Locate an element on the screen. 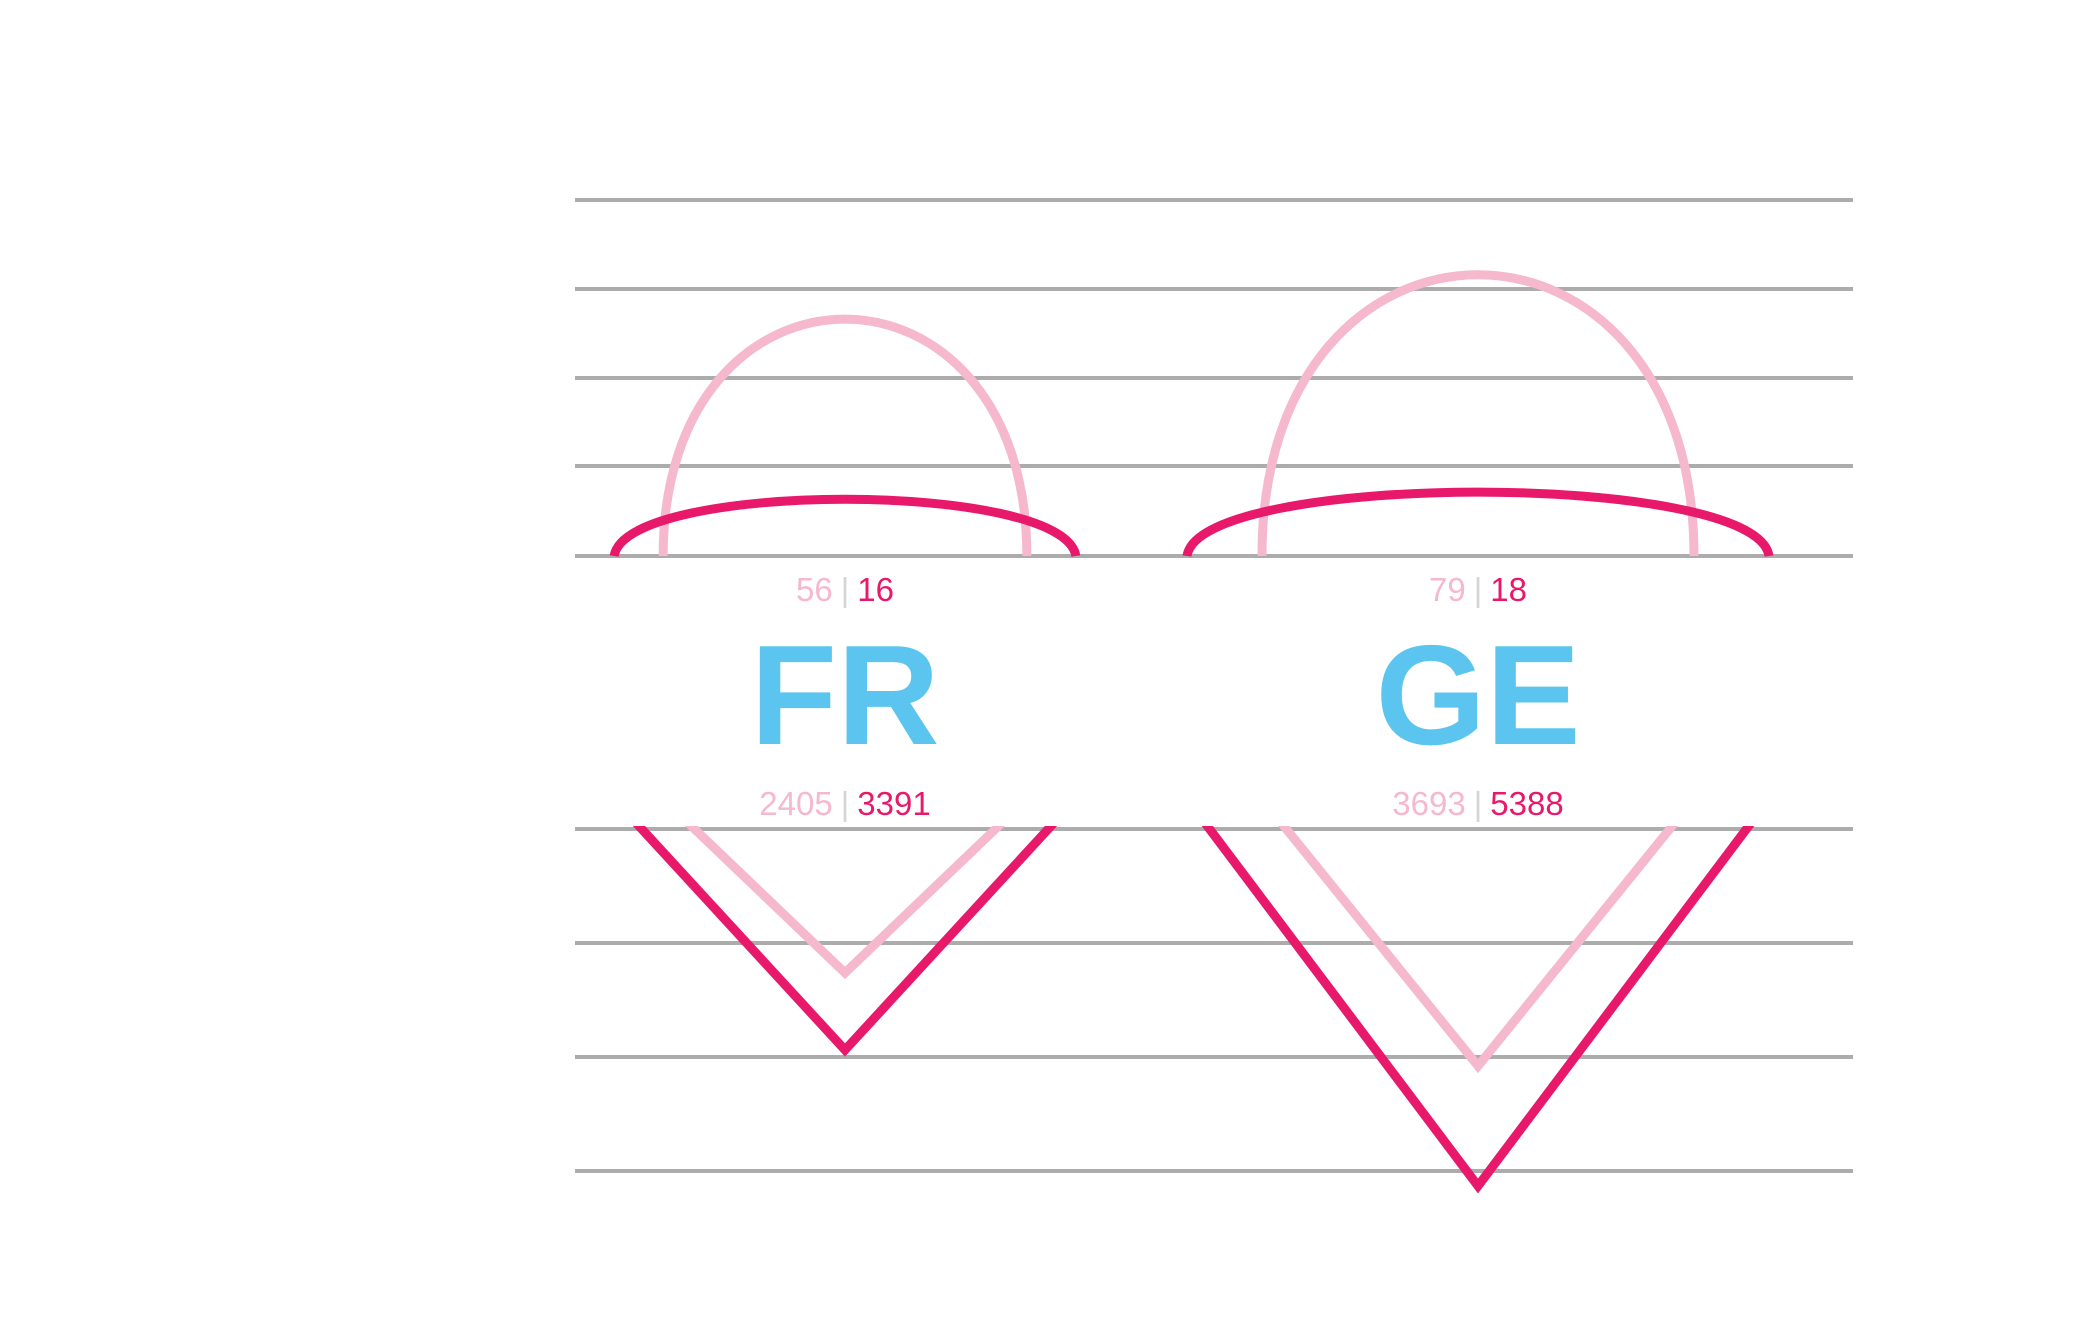  label-band is located at coordinates (1217, 692).